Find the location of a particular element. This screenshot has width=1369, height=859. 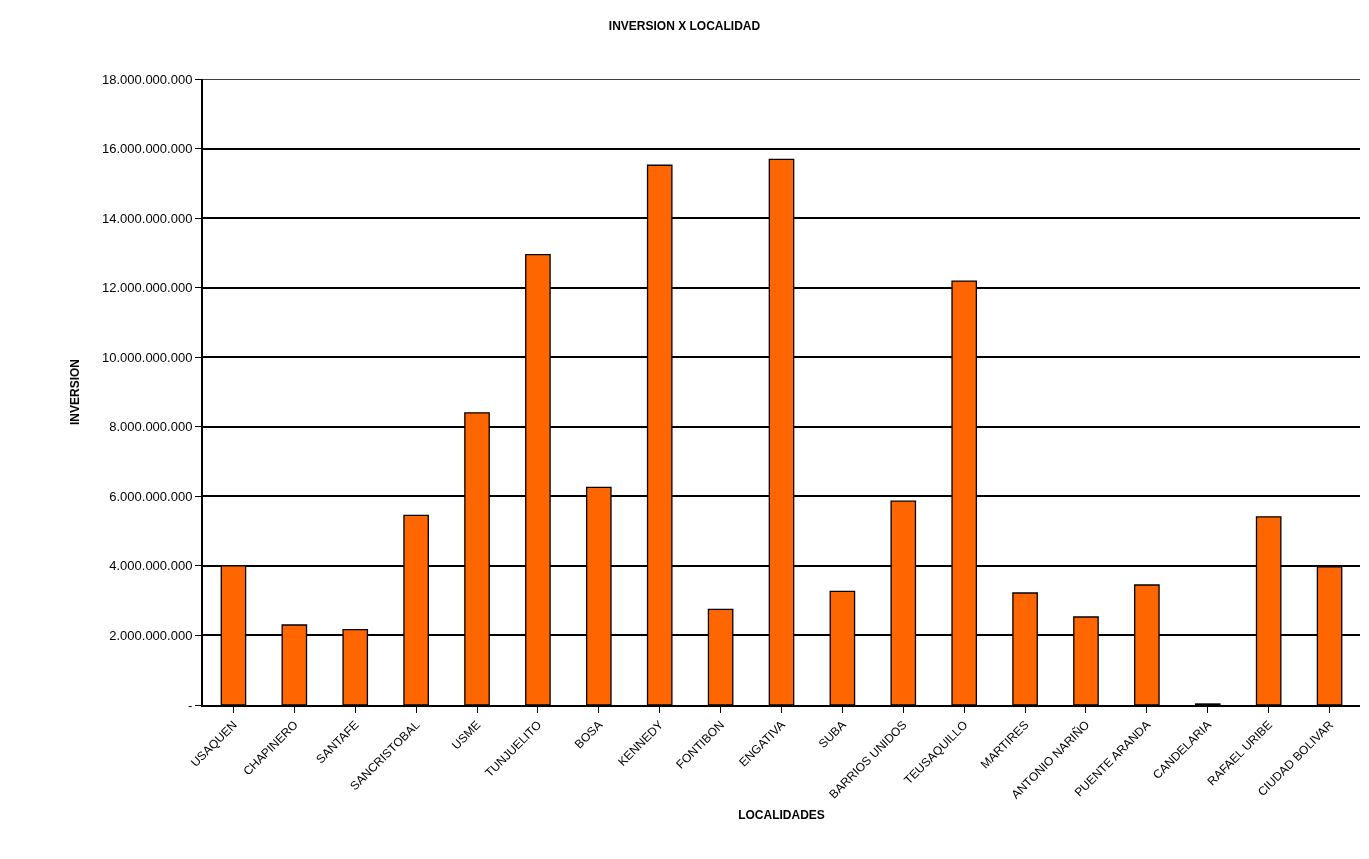

y-tick-label: 10.000.000.000 is located at coordinates (147, 357).